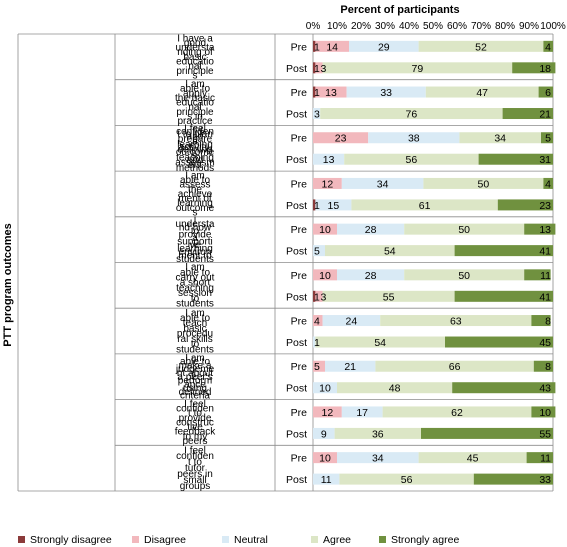 This screenshot has width=567, height=547. Describe the element at coordinates (195, 288) in the screenshot. I see `outcome-category-line: teaching` at that location.